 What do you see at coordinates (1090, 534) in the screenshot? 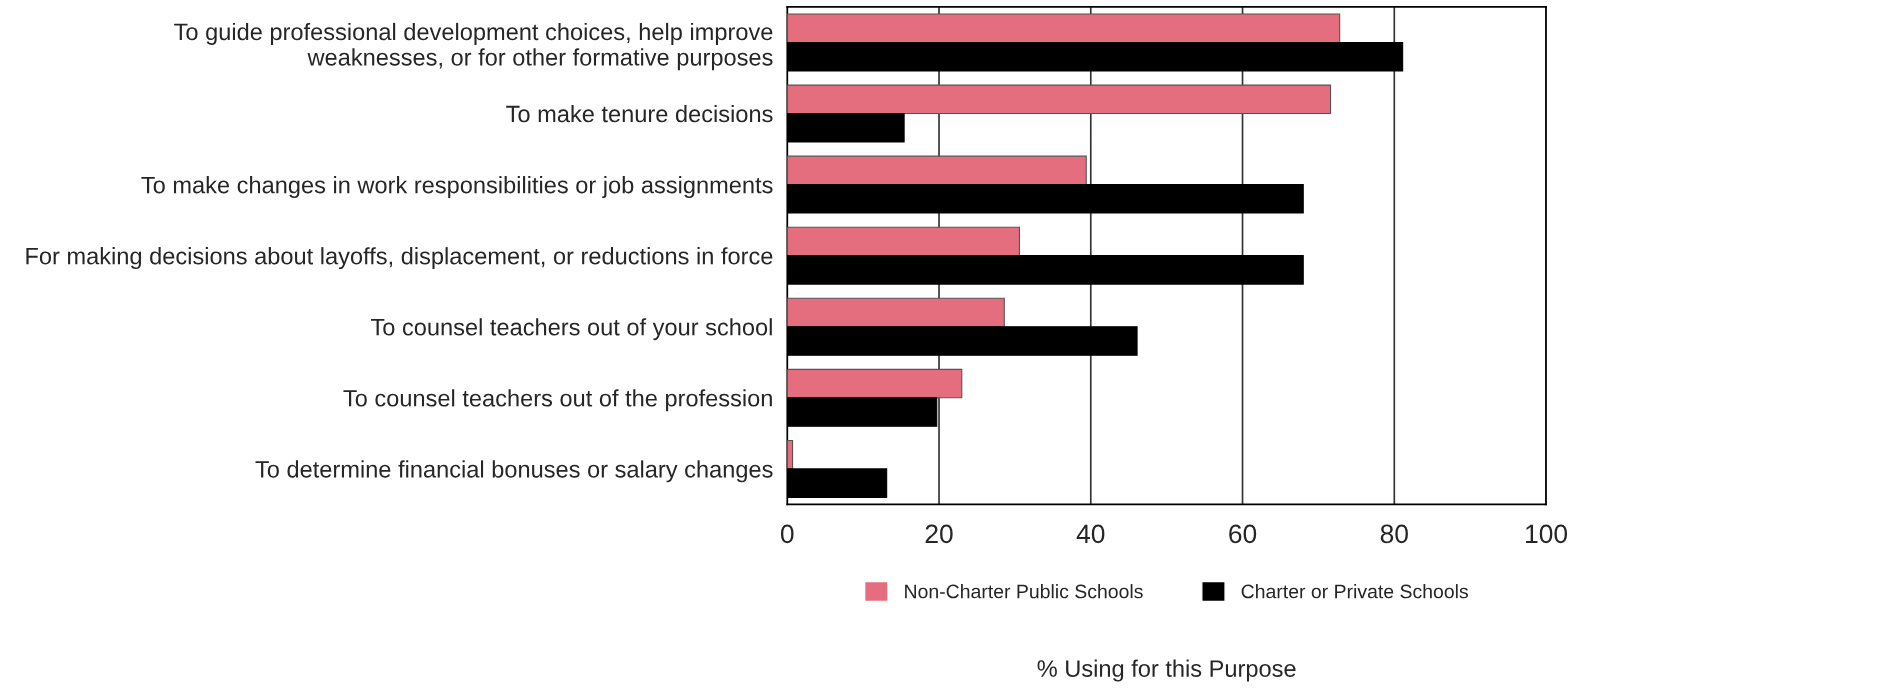
I see `x-tick-label: 40` at bounding box center [1090, 534].